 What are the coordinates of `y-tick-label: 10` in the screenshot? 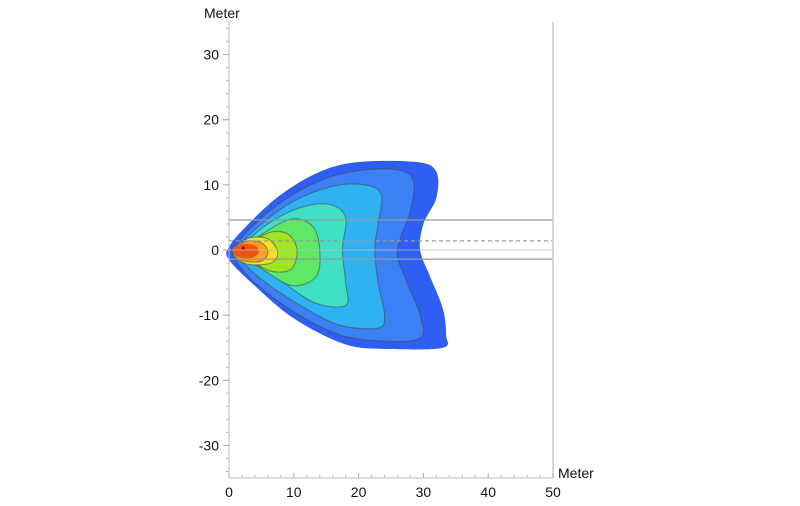 It's located at (211, 185).